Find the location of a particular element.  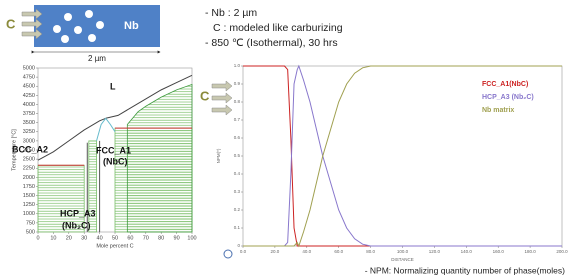

x-tick-label: 180.0 is located at coordinates (530, 251).